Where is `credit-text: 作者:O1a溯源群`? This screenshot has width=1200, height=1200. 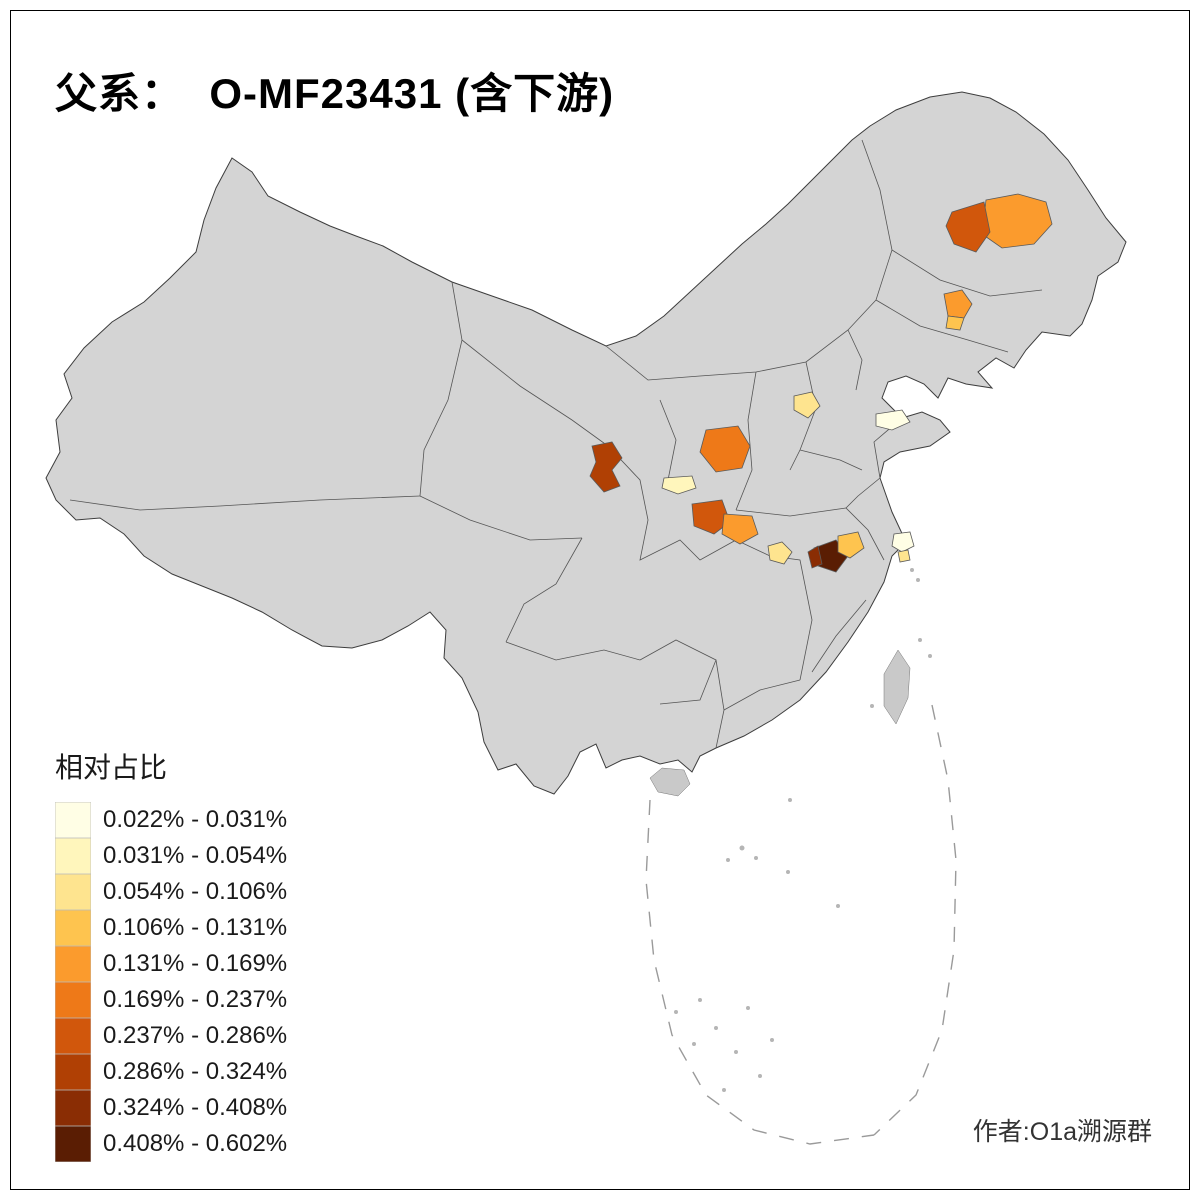 credit-text: 作者:O1a溯源群 is located at coordinates (1062, 1132).